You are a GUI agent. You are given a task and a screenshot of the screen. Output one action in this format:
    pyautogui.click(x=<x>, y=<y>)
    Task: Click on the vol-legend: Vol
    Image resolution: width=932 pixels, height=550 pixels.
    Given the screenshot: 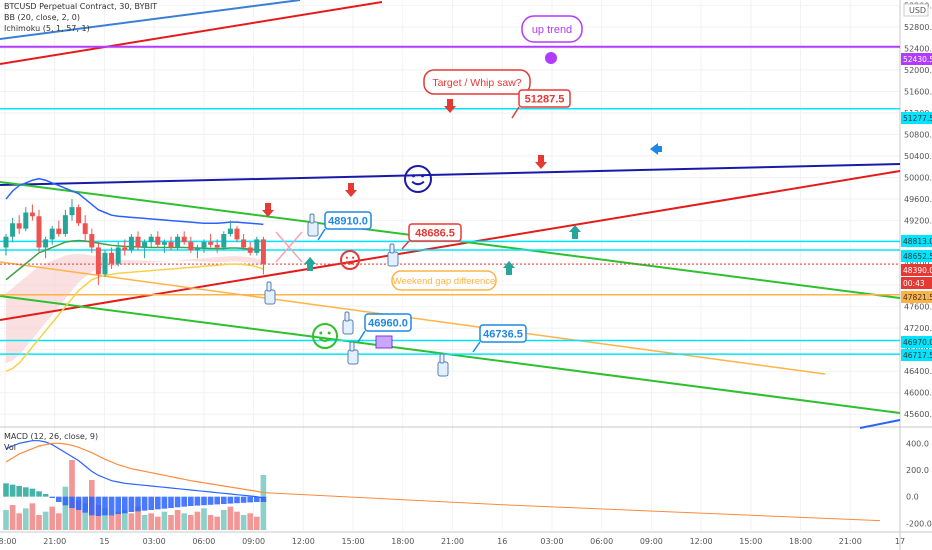 What is the action you would take?
    pyautogui.click(x=10, y=447)
    